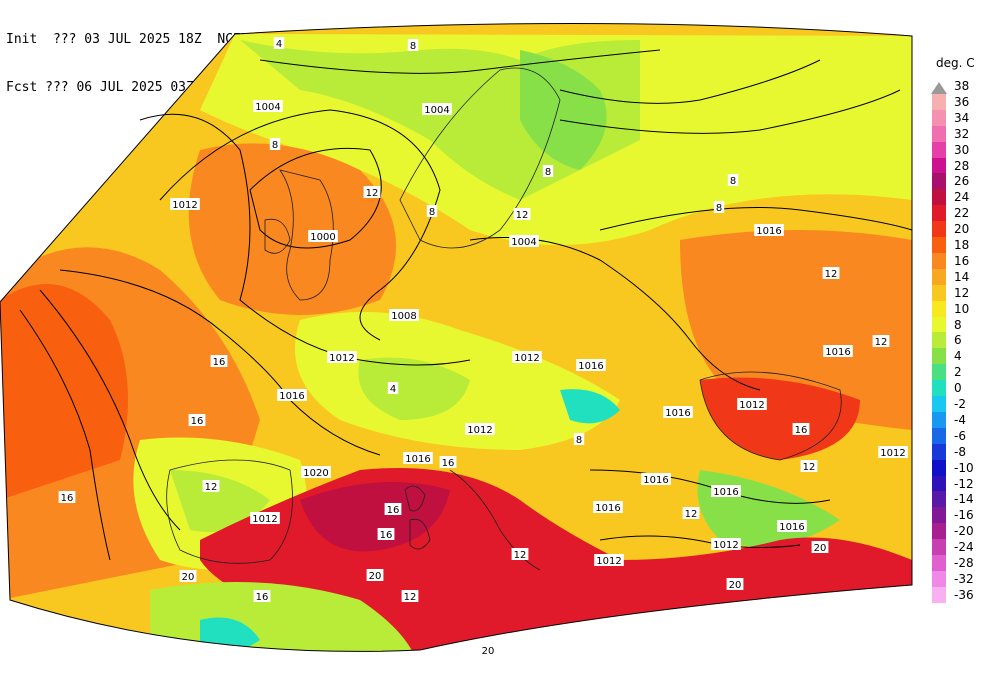 Image resolution: width=1000 pixels, height=680 pixels. What do you see at coordinates (420, 534) in the screenshot?
I see `coast-sardinia` at bounding box center [420, 534].